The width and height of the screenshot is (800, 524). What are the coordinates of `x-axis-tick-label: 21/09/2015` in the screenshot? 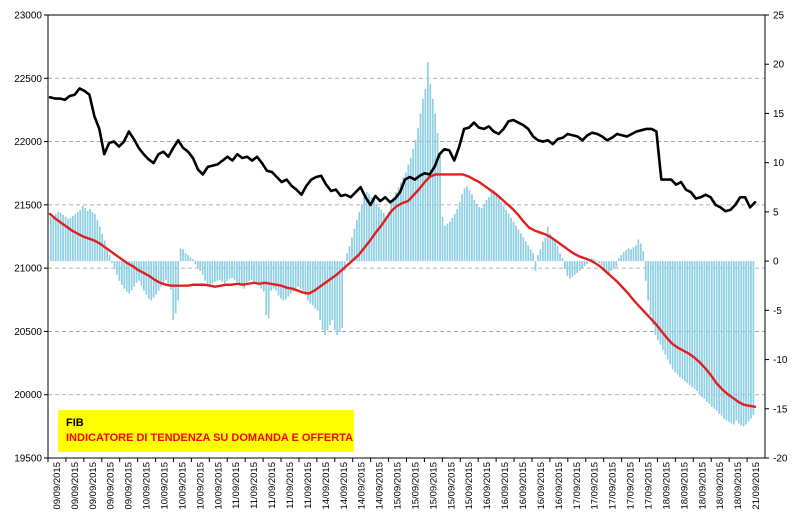 It's located at (756, 486).